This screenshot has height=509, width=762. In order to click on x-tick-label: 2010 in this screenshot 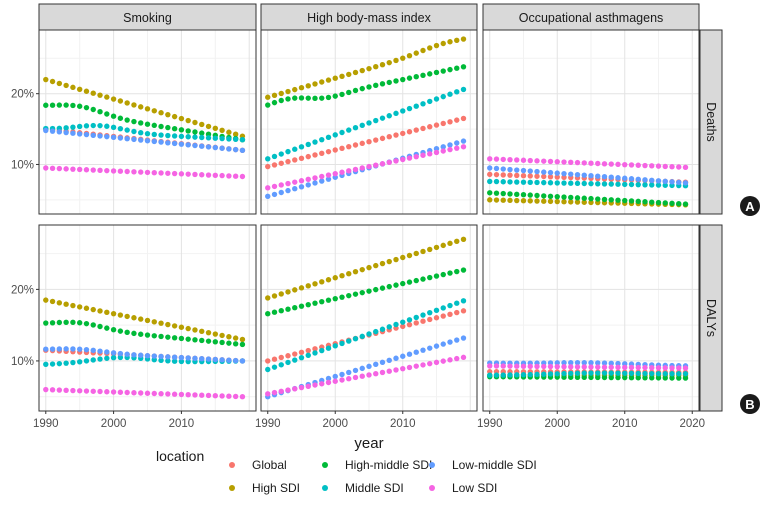, I will do `click(182, 424)`.